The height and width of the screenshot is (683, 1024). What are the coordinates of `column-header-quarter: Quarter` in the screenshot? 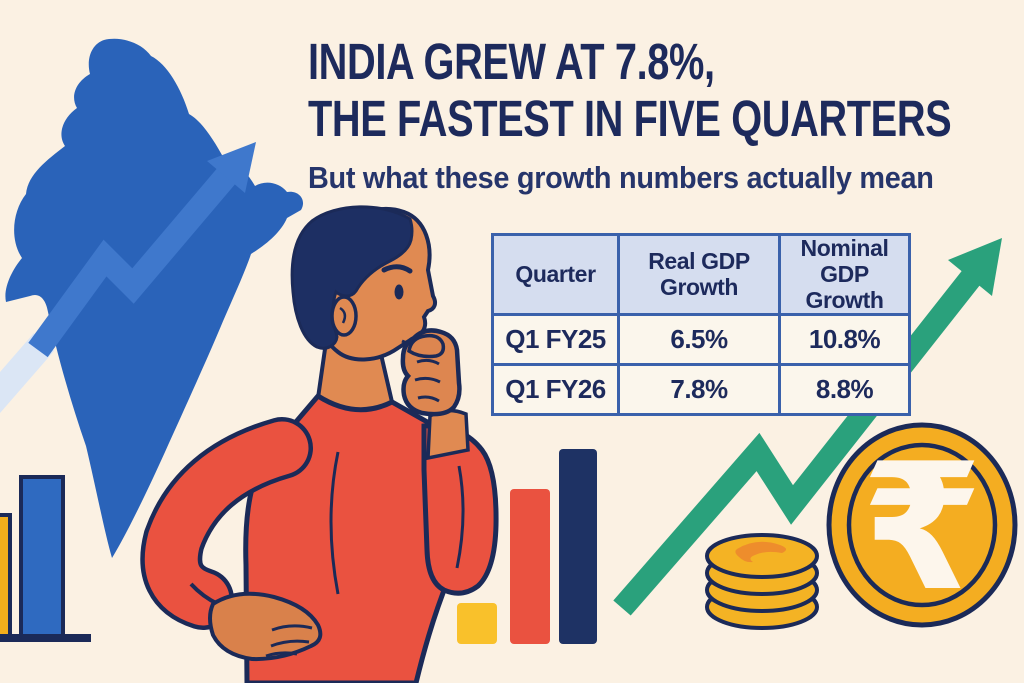 It's located at (555, 274).